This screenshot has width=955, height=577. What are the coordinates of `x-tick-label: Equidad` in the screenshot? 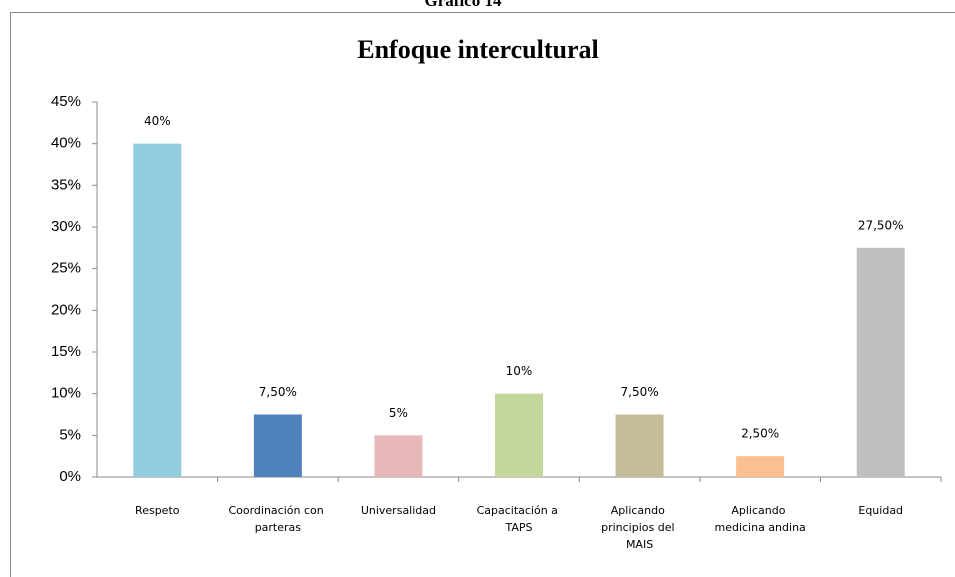 It's located at (880, 510).